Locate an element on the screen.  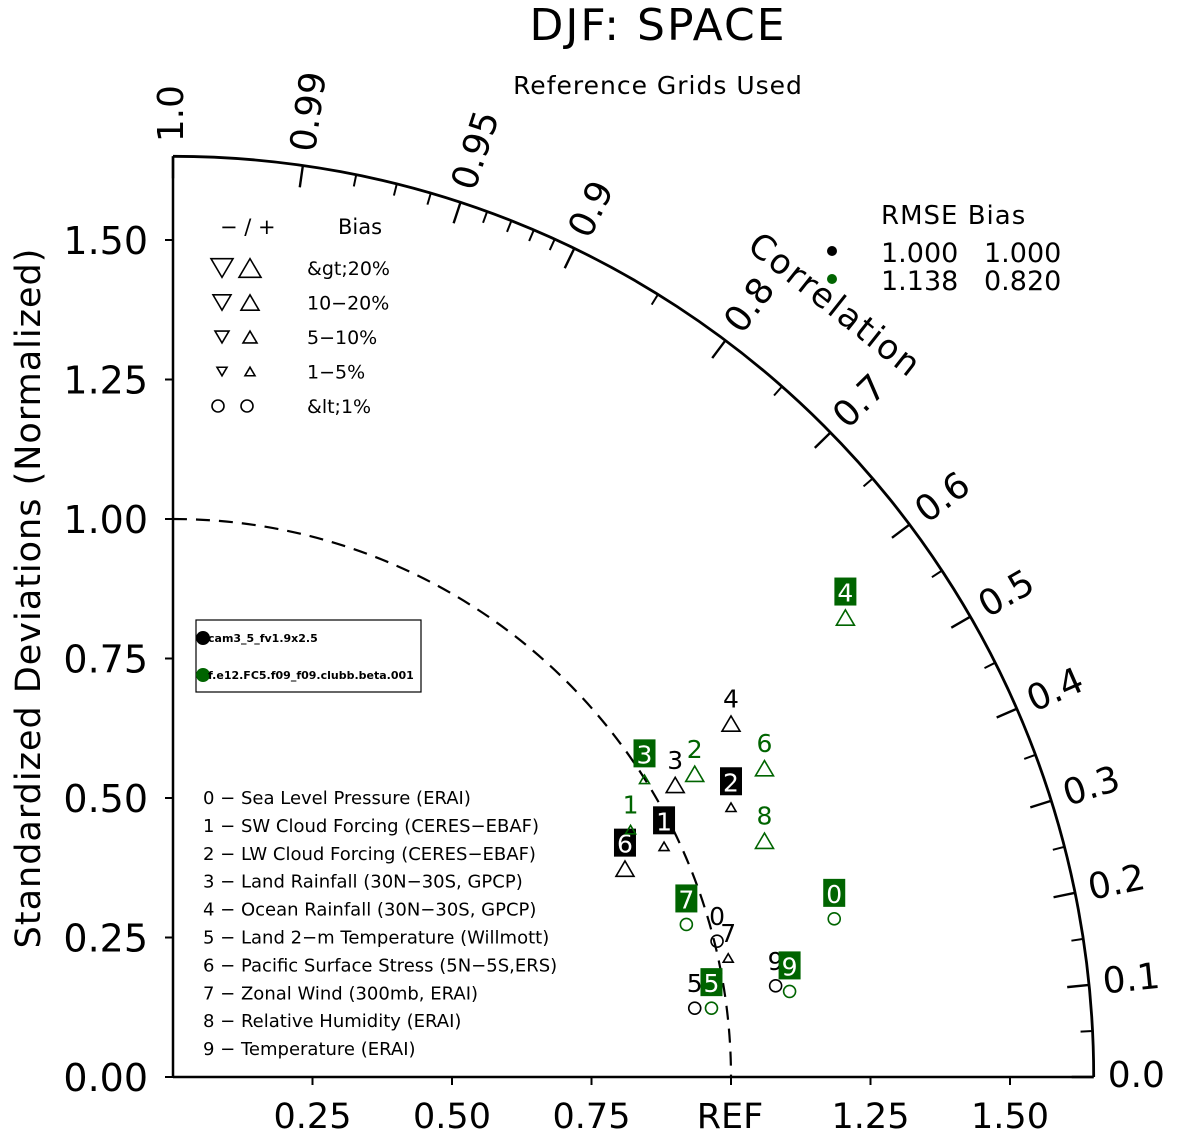
bias-legend-row-label: &gt;20% is located at coordinates (348, 269).